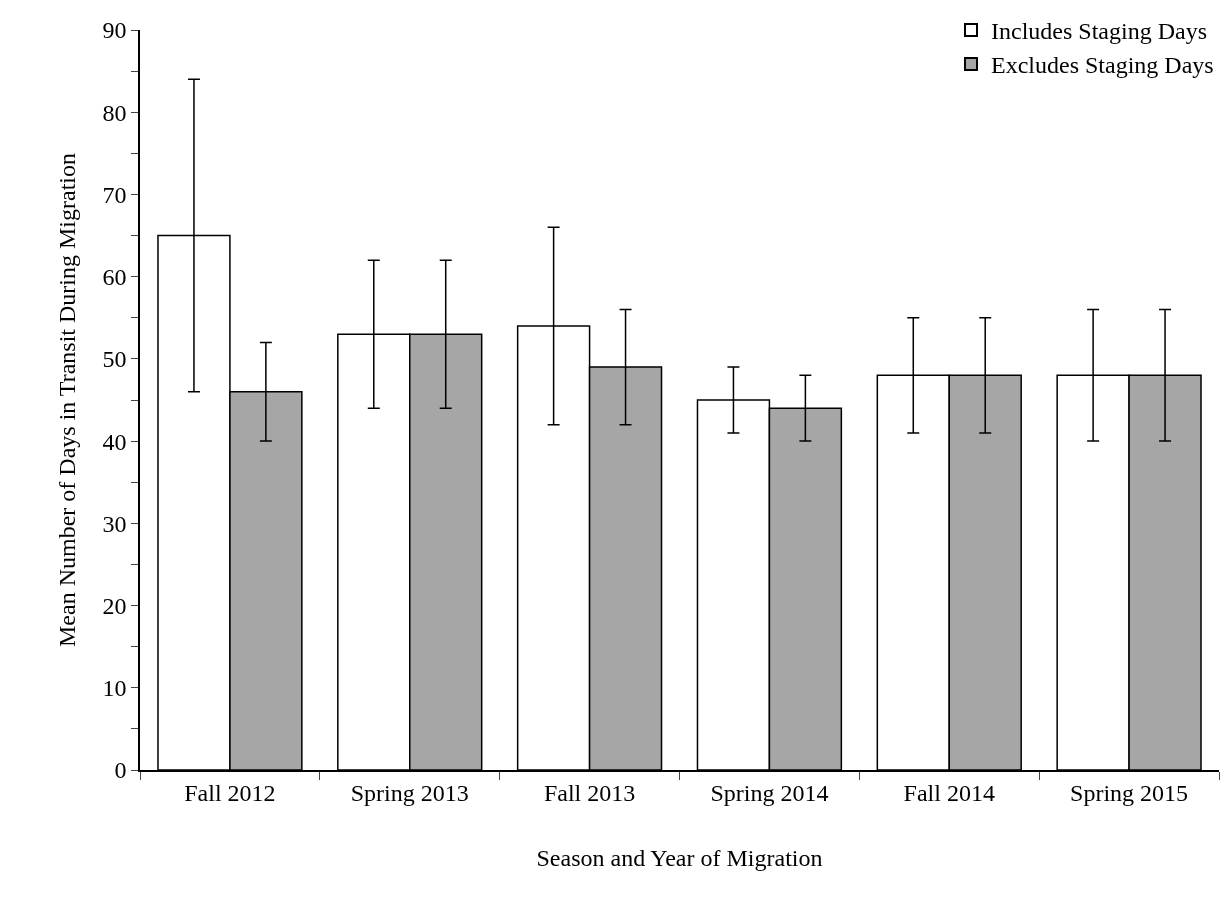  I want to click on y-tick-label: 60, so click(114, 277).